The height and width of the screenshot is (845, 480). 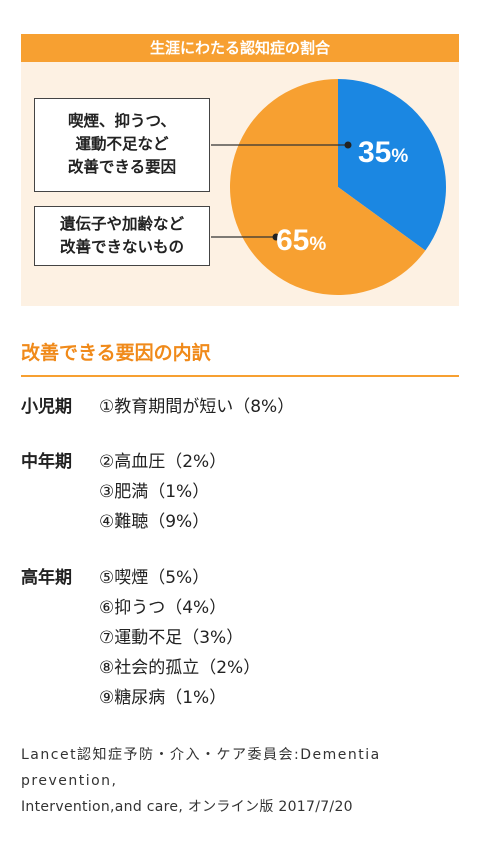 I want to click on source-line: Lancet認知症予防・介入・ケア委員会:Dementia, so click(x=201, y=755).